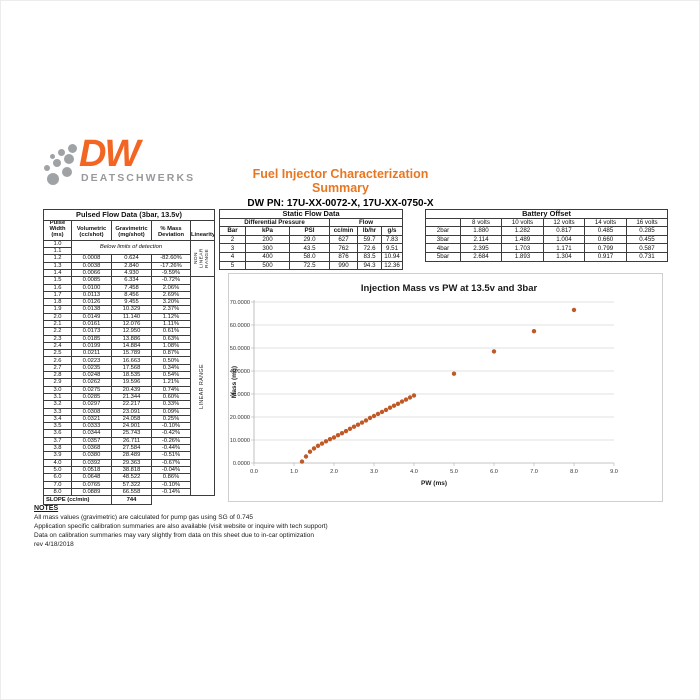 This screenshot has width=700, height=700. What do you see at coordinates (240, 418) in the screenshot?
I see `y-tick-label: 20.0000` at bounding box center [240, 418].